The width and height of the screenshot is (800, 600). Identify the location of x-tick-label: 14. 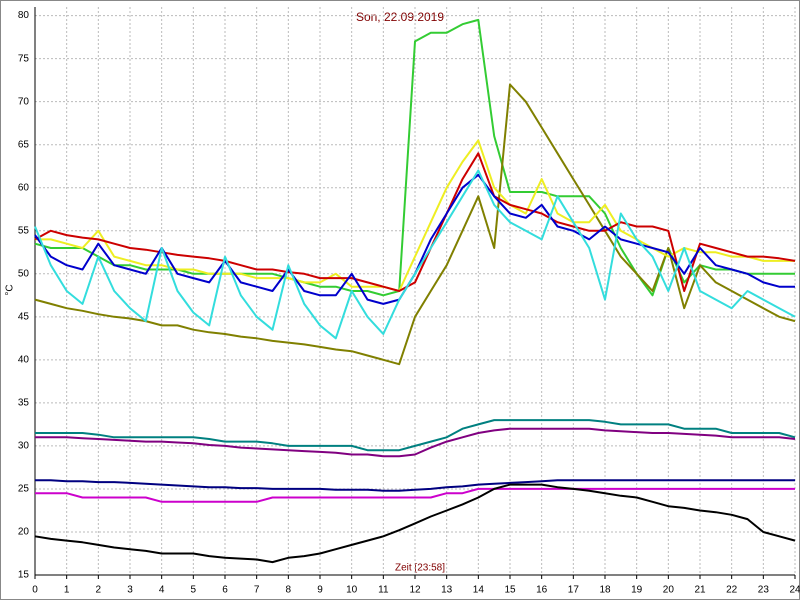
(479, 590).